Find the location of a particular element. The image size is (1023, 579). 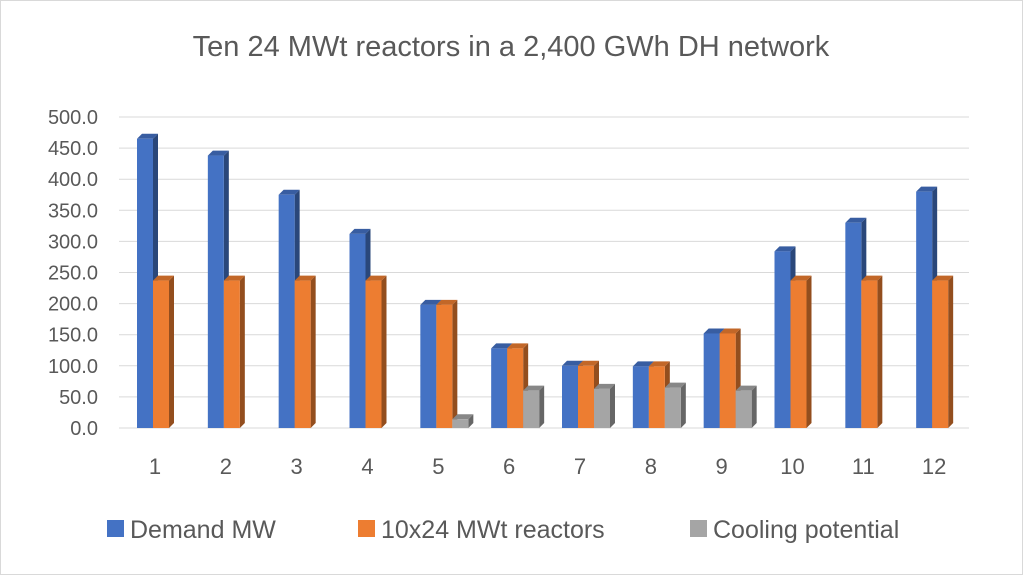

x-tick-label: 2 is located at coordinates (226, 466).